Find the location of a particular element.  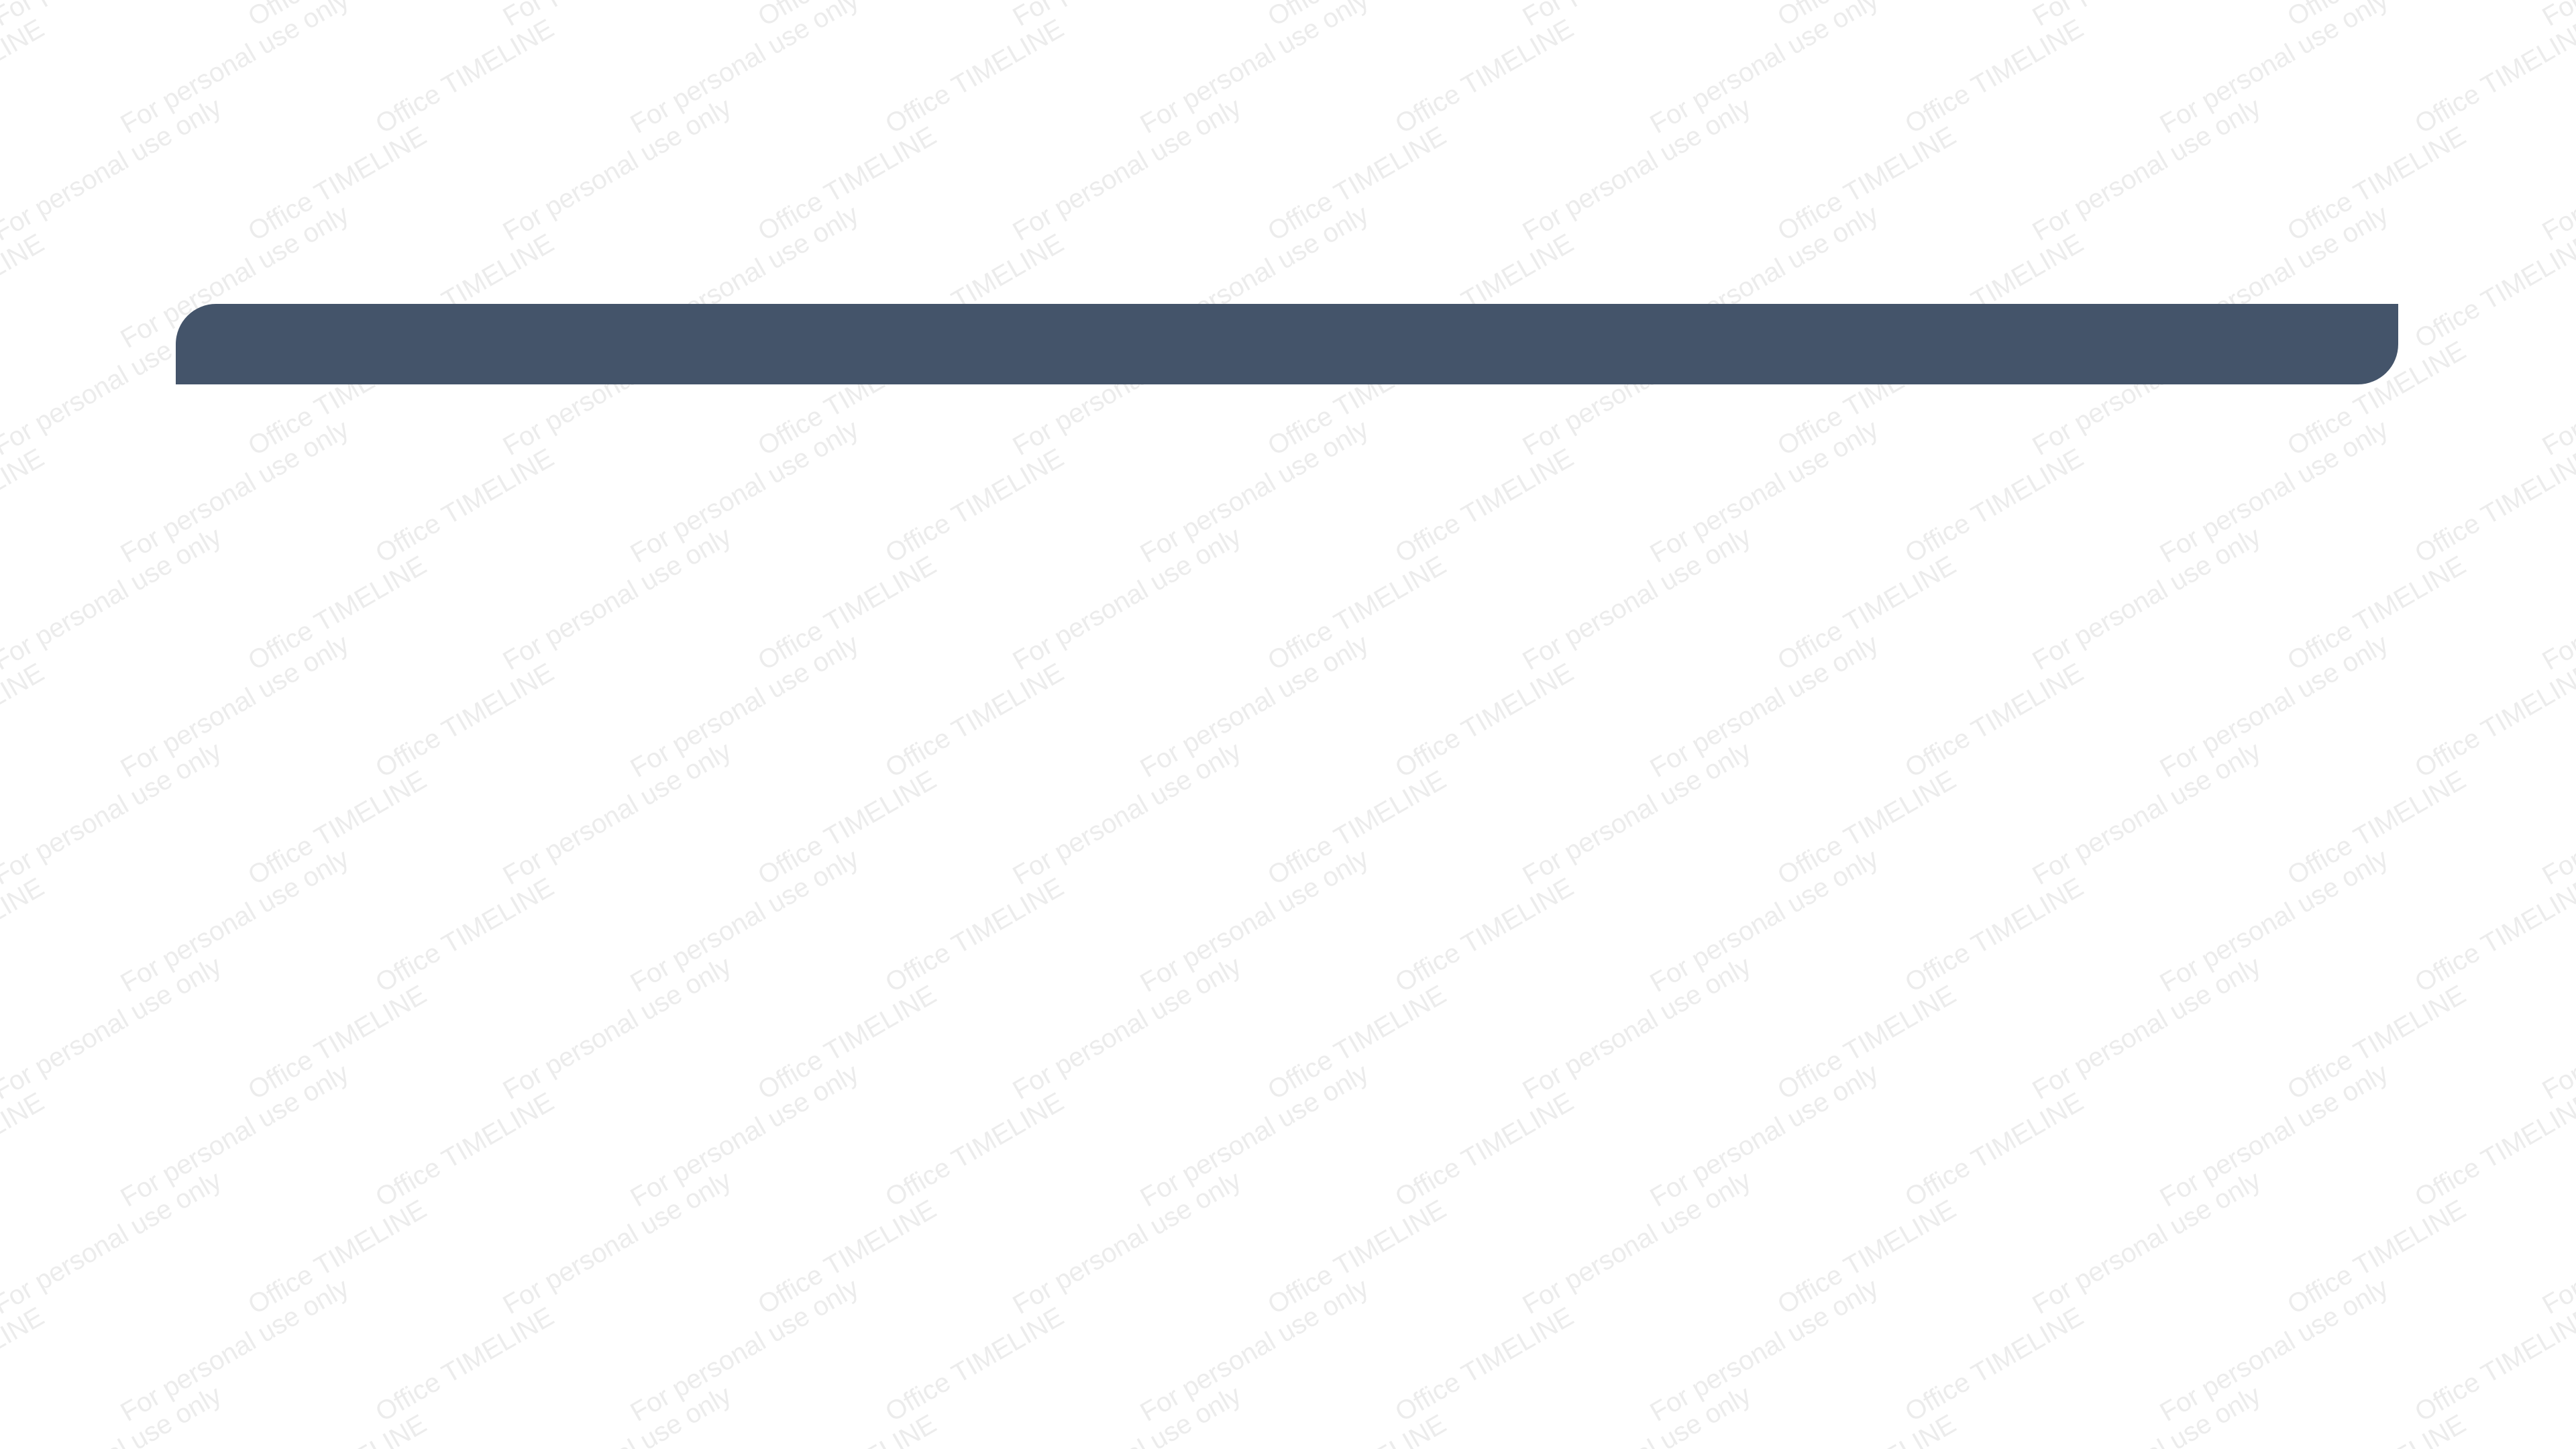

timeline-band is located at coordinates (1287, 344).